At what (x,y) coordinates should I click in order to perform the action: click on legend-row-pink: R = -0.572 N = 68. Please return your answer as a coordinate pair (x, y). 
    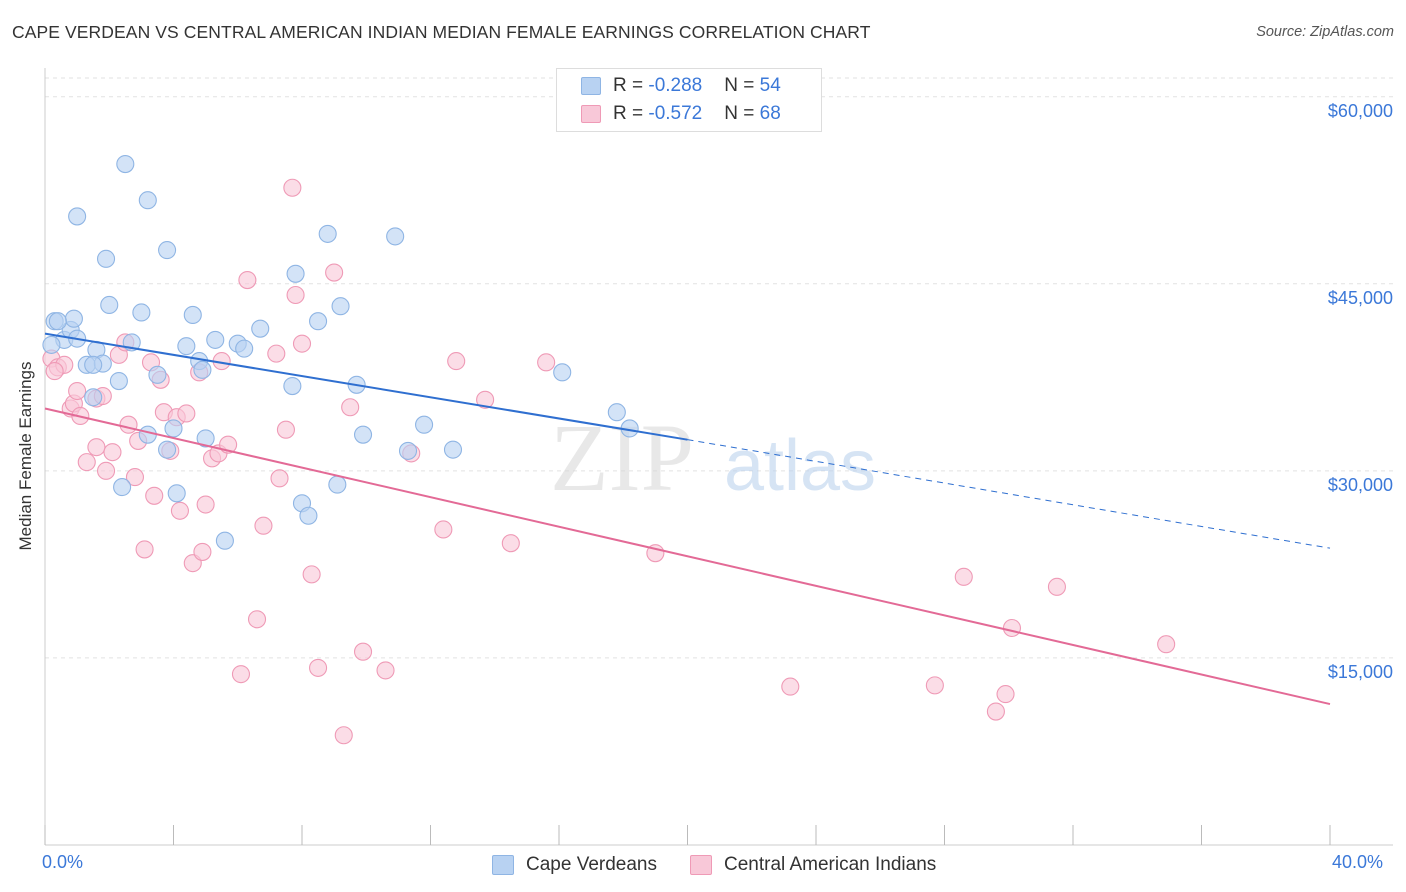
    Looking at the image, I should click on (681, 114).